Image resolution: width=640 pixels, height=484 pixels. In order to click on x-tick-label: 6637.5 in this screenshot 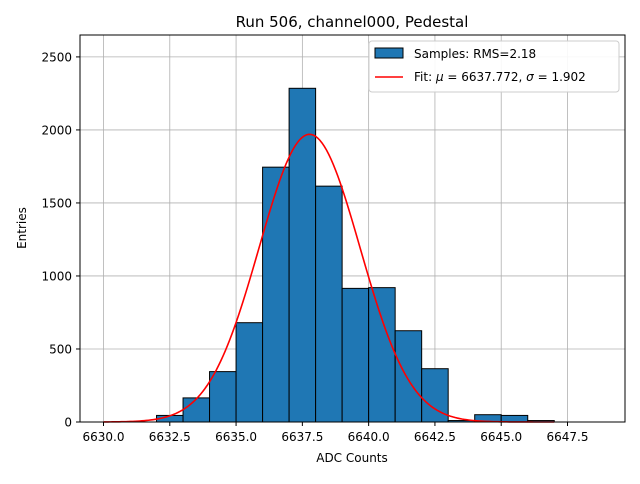, I will do `click(302, 437)`.